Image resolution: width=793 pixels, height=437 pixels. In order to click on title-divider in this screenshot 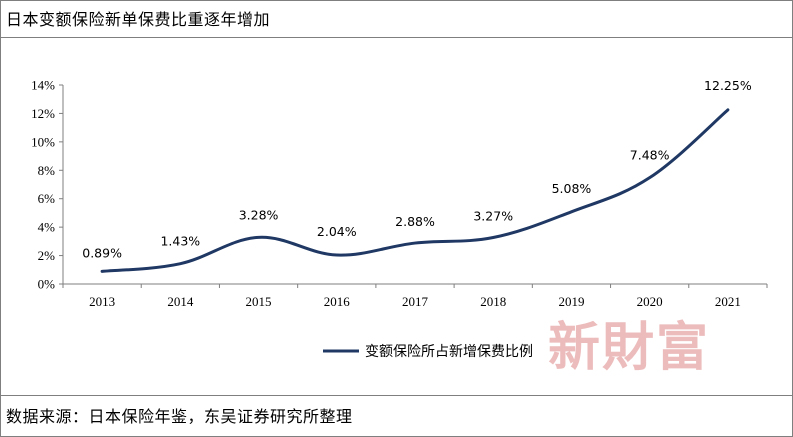, I will do `click(396, 37)`.